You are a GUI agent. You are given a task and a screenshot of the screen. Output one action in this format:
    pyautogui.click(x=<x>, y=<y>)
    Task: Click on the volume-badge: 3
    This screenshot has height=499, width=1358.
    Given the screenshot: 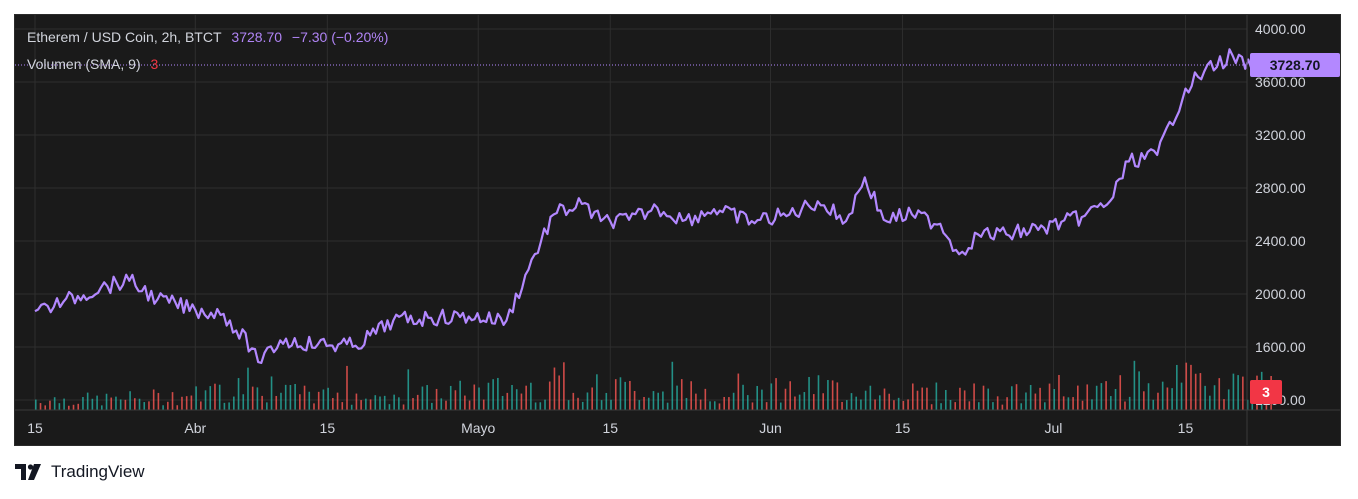 What is the action you would take?
    pyautogui.click(x=1266, y=392)
    